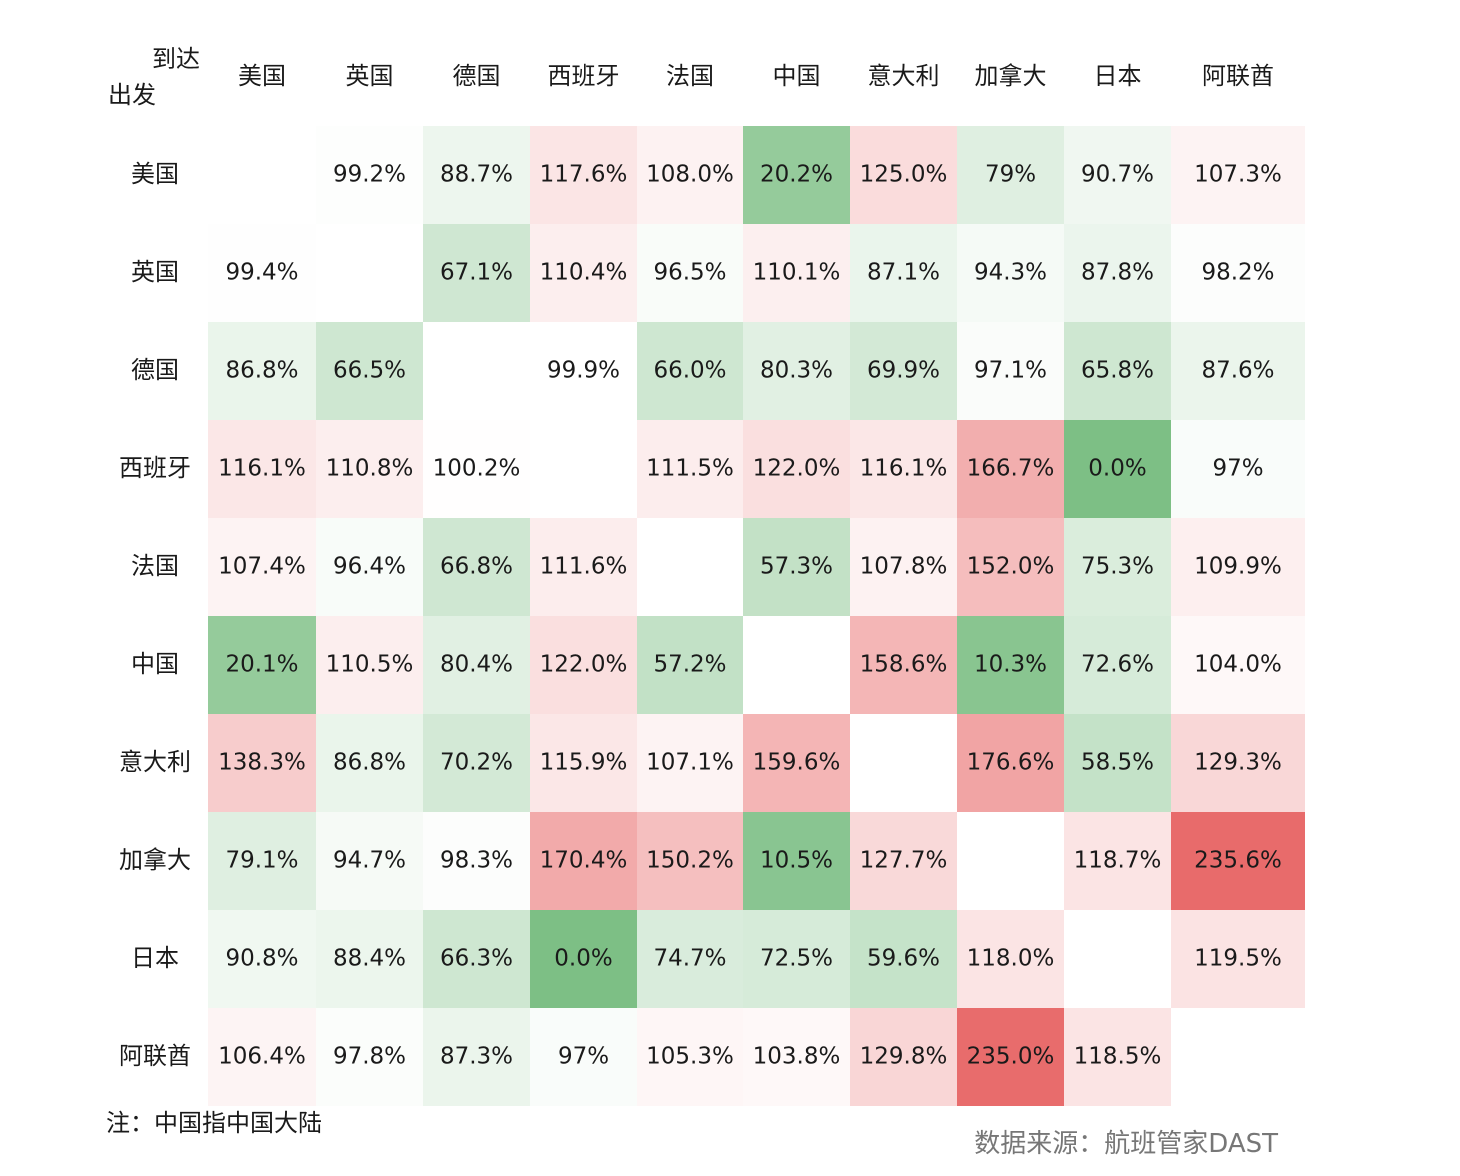  Describe the element at coordinates (1238, 861) in the screenshot. I see `cell-value-label: 235.6%` at that location.